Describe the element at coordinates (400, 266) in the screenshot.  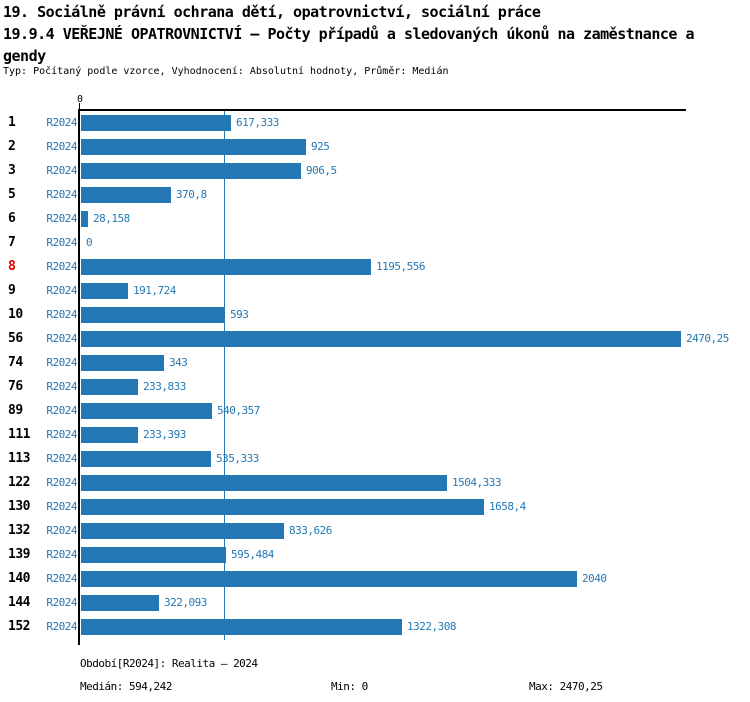
I see `value-label: 1195,556` at that location.